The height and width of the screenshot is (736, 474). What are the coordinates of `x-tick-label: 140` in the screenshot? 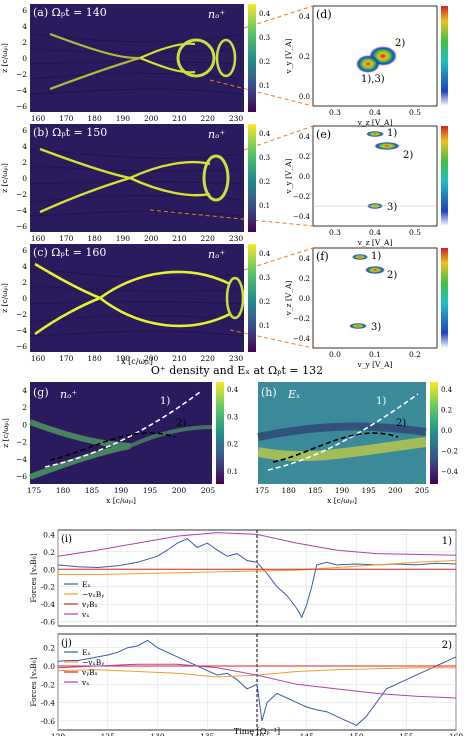 It's located at (257, 734).